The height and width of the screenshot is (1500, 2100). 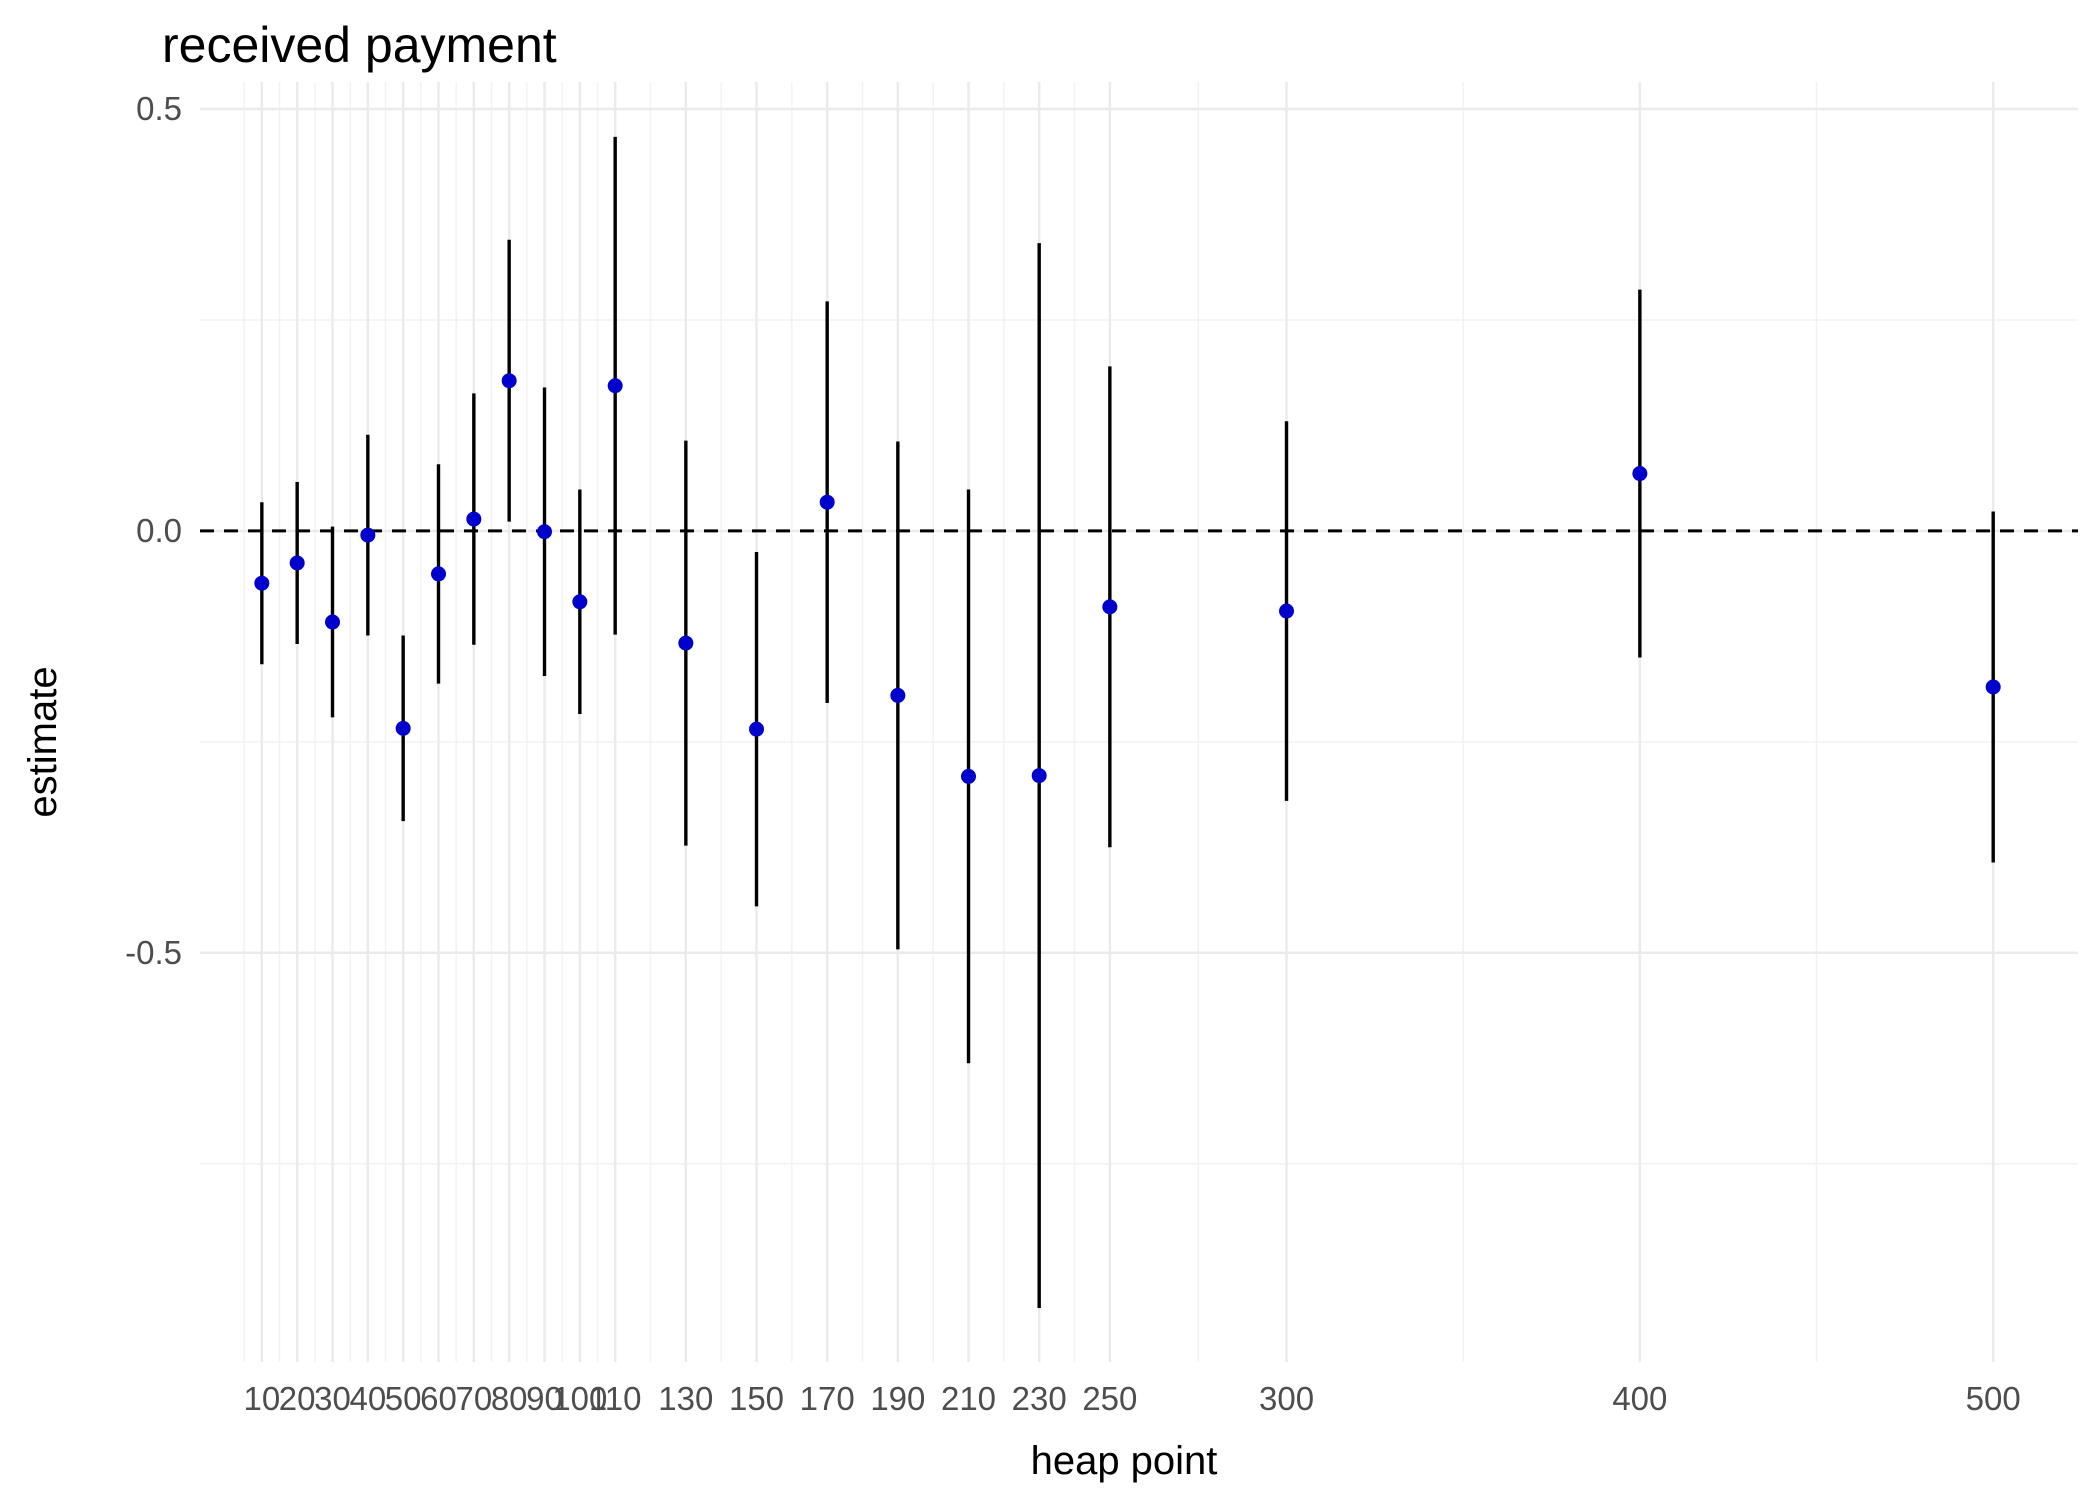 What do you see at coordinates (1639, 1398) in the screenshot?
I see `x-tick-label: 400` at bounding box center [1639, 1398].